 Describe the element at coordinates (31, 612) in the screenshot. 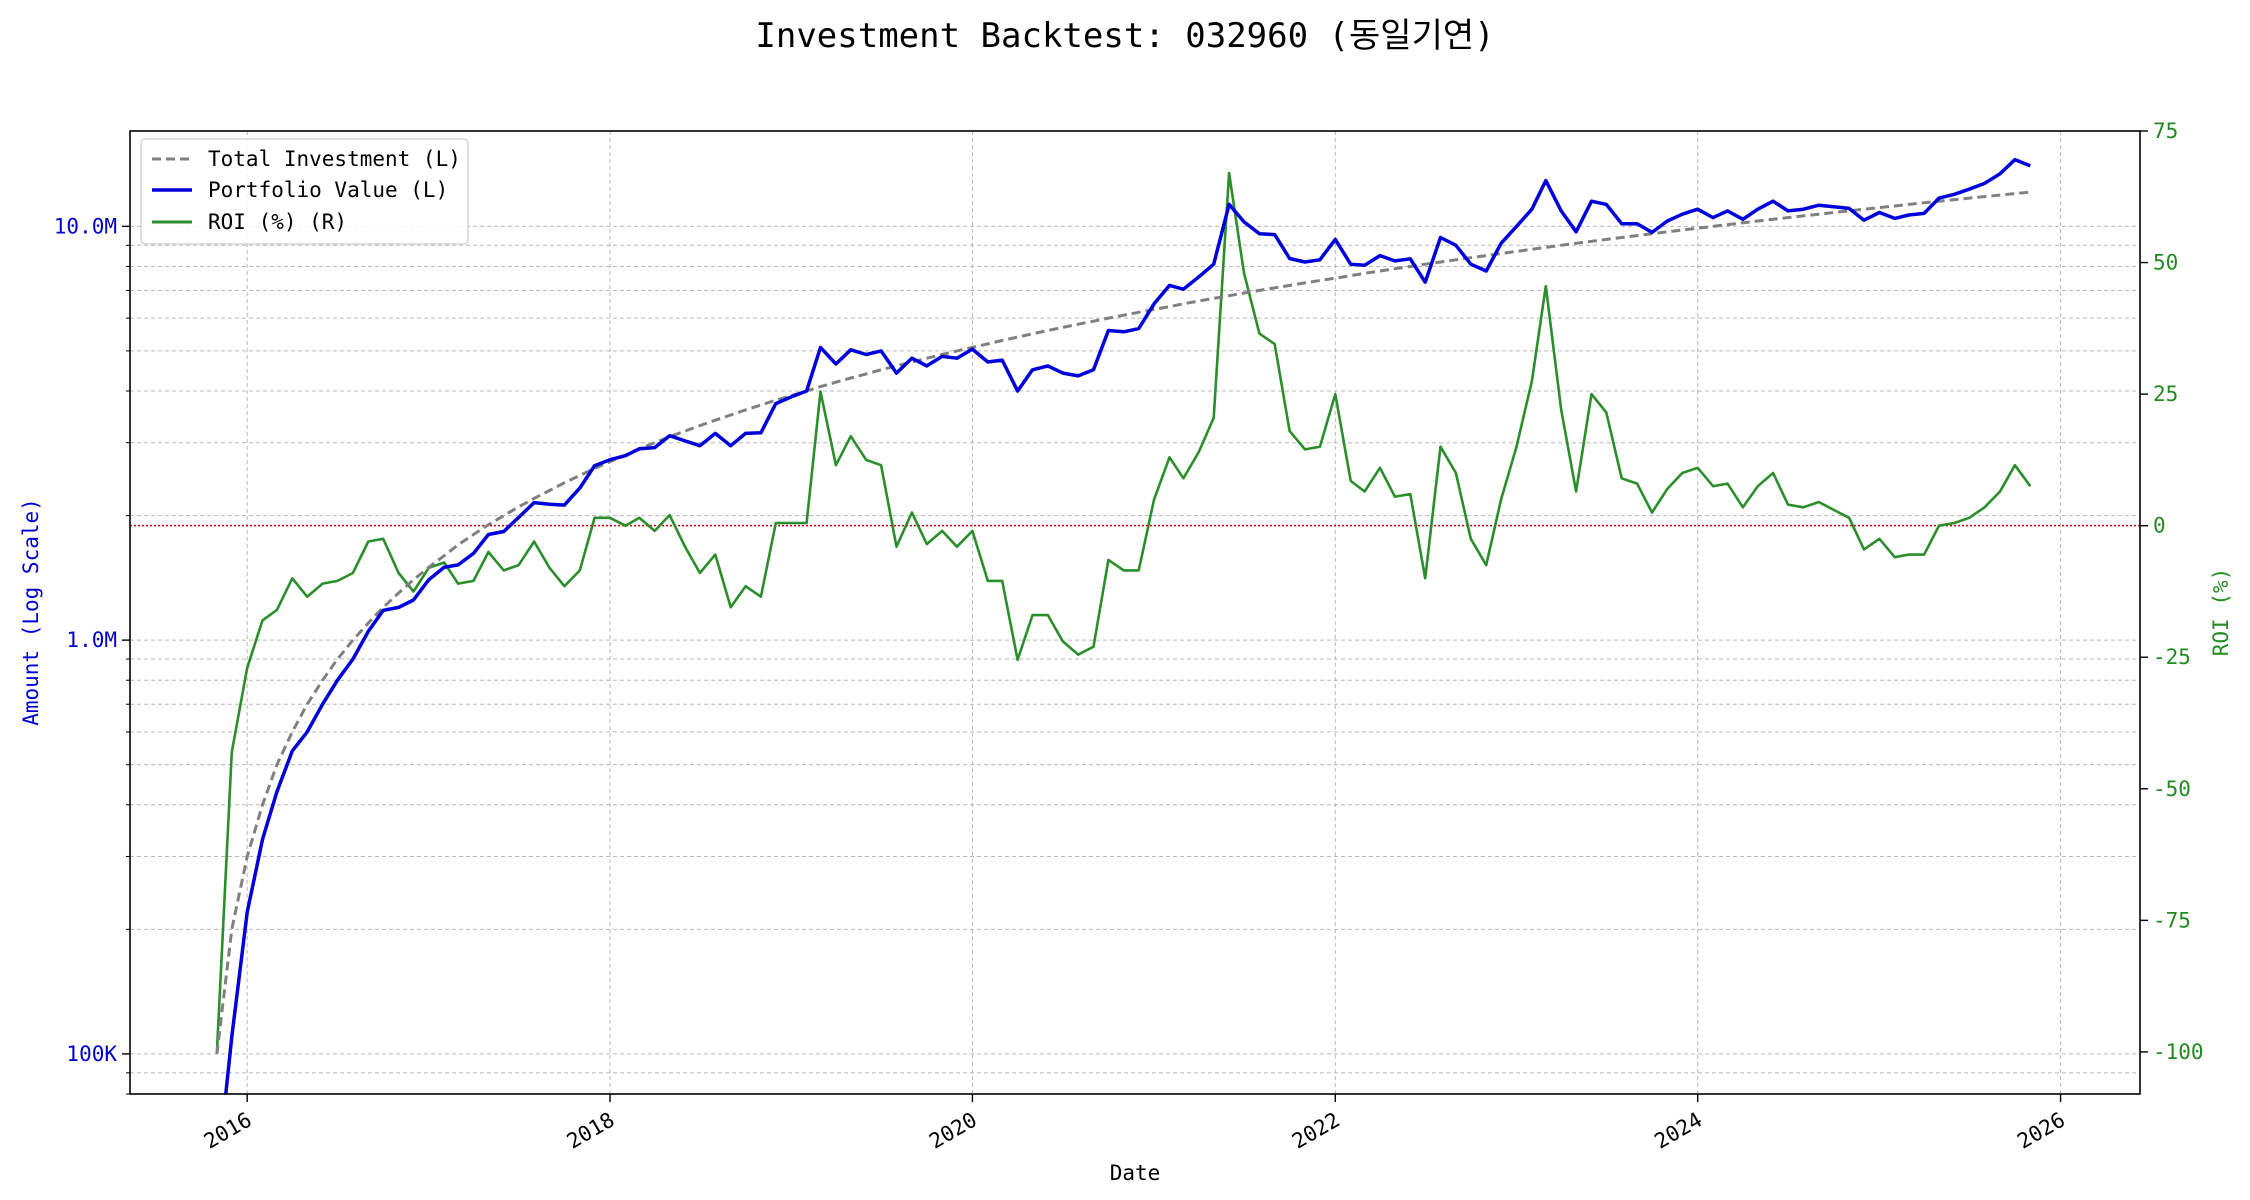

I see `left-axis-label: Amount (Log Scale)` at that location.